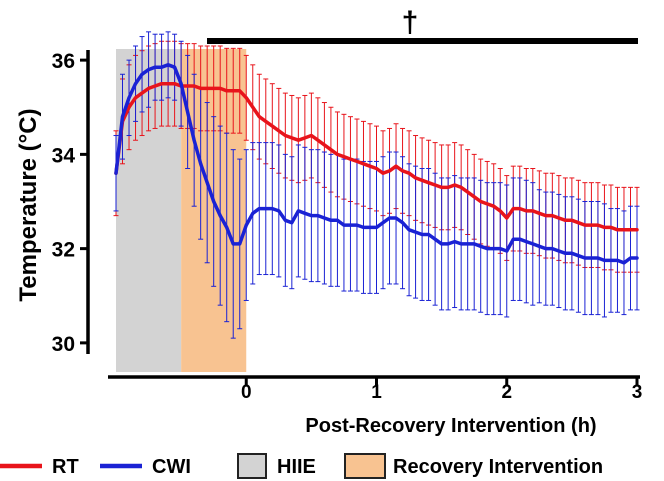 This screenshot has width=664, height=481. I want to click on legend-item-cwi: CWI, so click(145, 467).